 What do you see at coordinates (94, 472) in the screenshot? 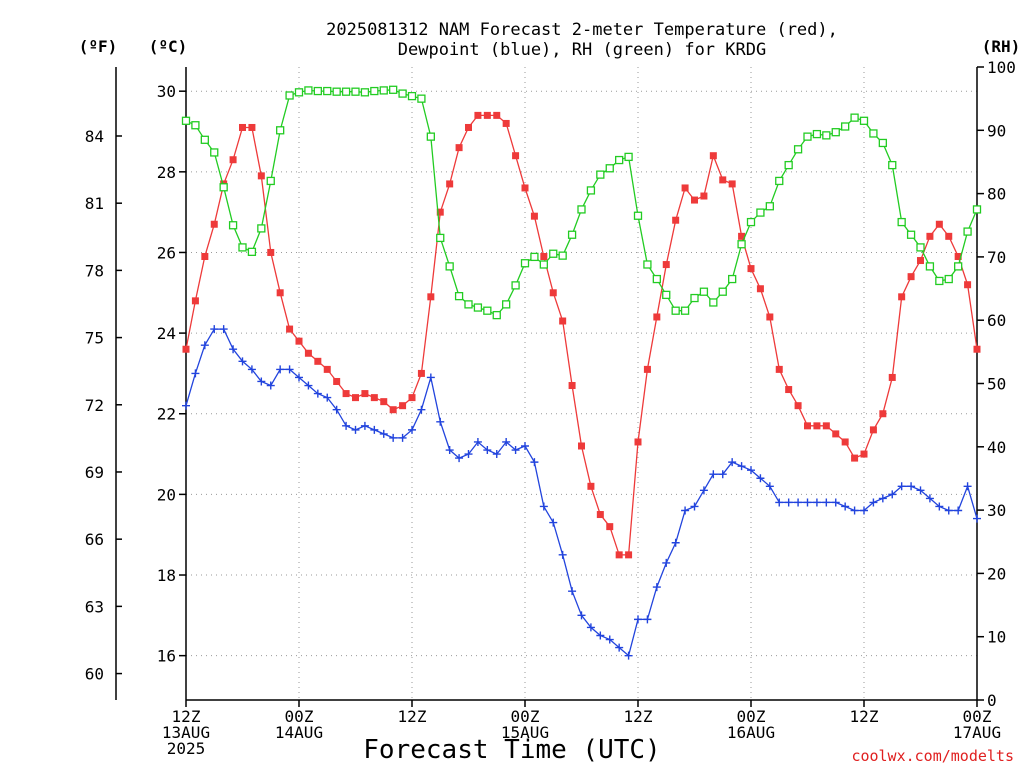
I see `fahrenheit-tick-label: 69` at bounding box center [94, 472].